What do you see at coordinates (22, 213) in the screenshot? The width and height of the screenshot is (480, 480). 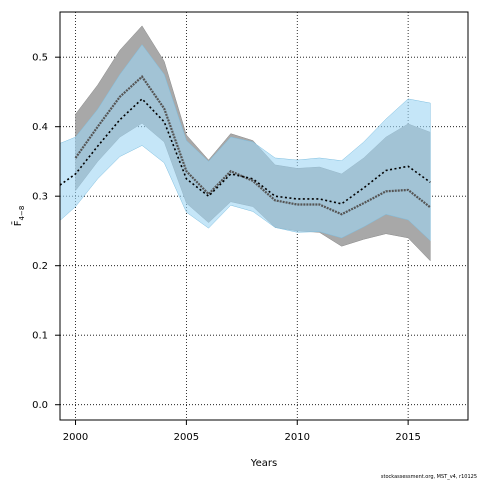 I see `y-axis-title-subscript: 4−8` at bounding box center [22, 213].